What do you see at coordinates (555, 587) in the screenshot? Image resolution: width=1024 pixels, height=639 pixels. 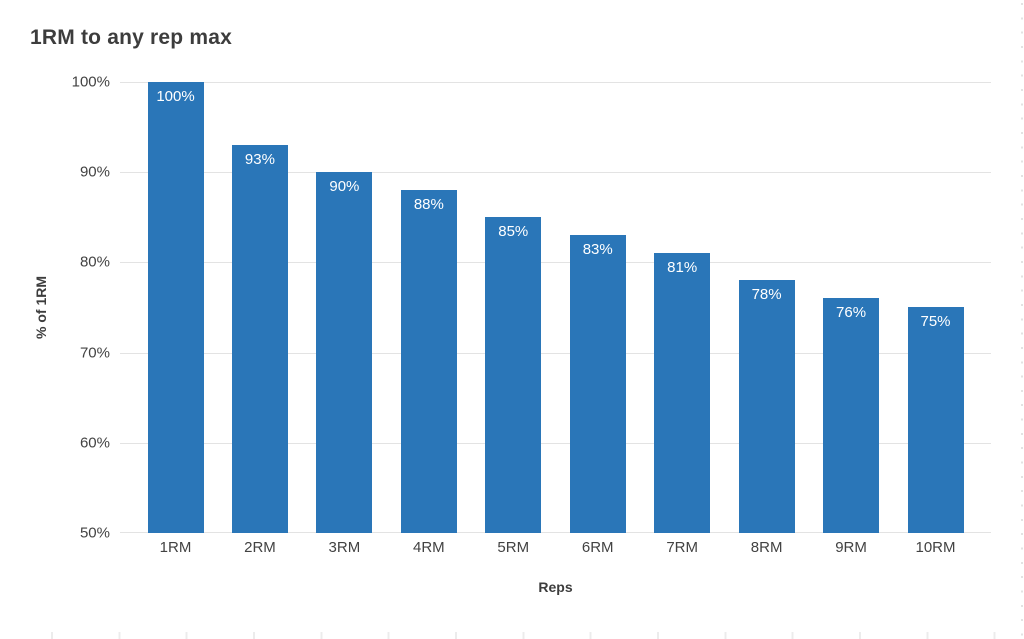 I see `x-axis-title: Reps` at bounding box center [555, 587].